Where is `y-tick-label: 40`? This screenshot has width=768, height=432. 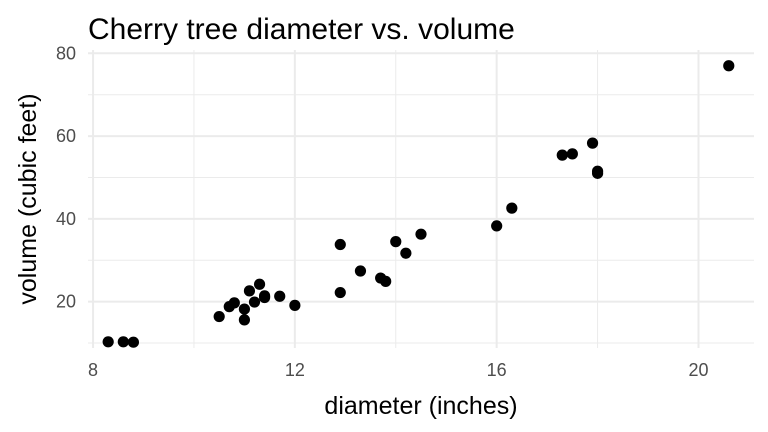
y-tick-label: 40 is located at coordinates (66, 219).